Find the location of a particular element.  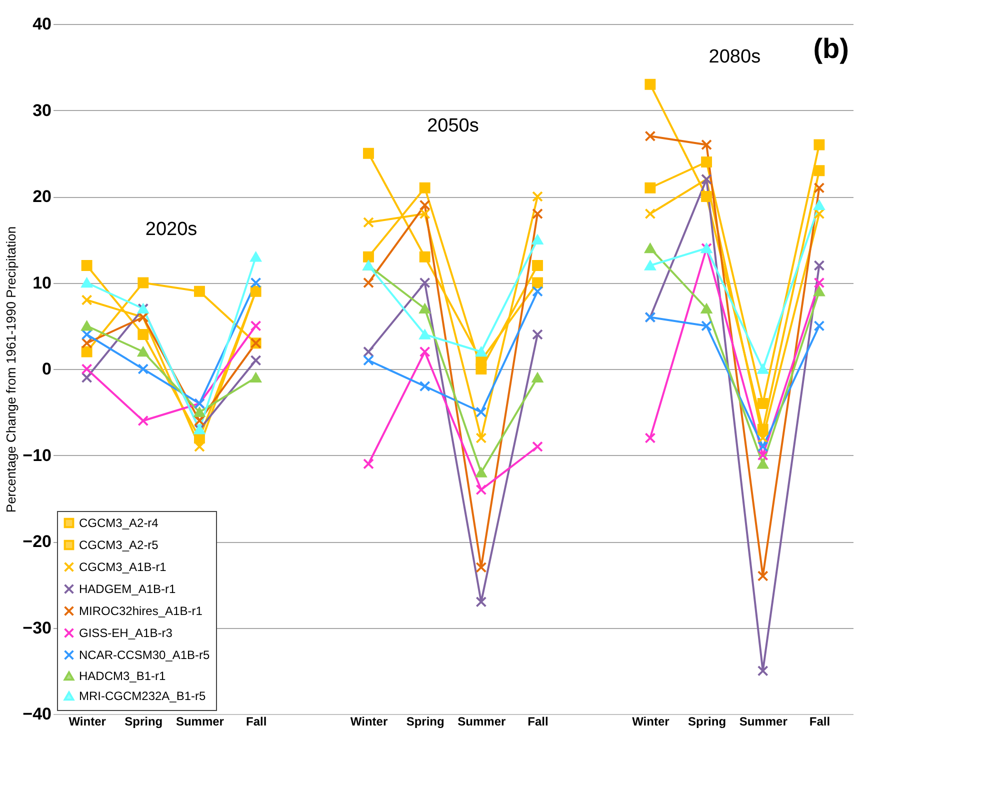

legend-label: CGCM3_A2-r5 is located at coordinates (119, 545).